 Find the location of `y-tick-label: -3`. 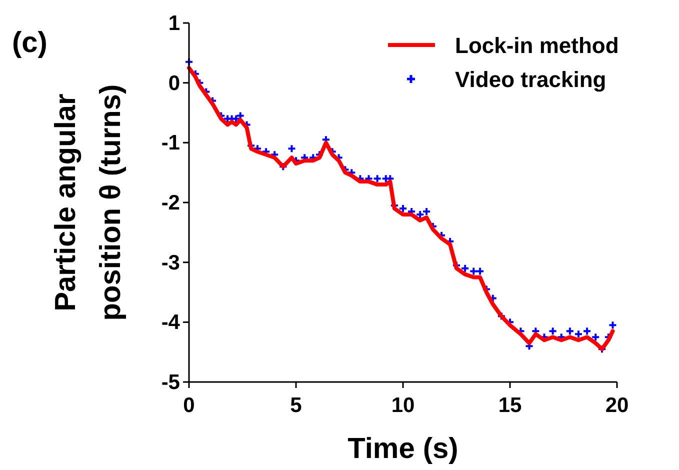

y-tick-label: -3 is located at coordinates (170, 262).